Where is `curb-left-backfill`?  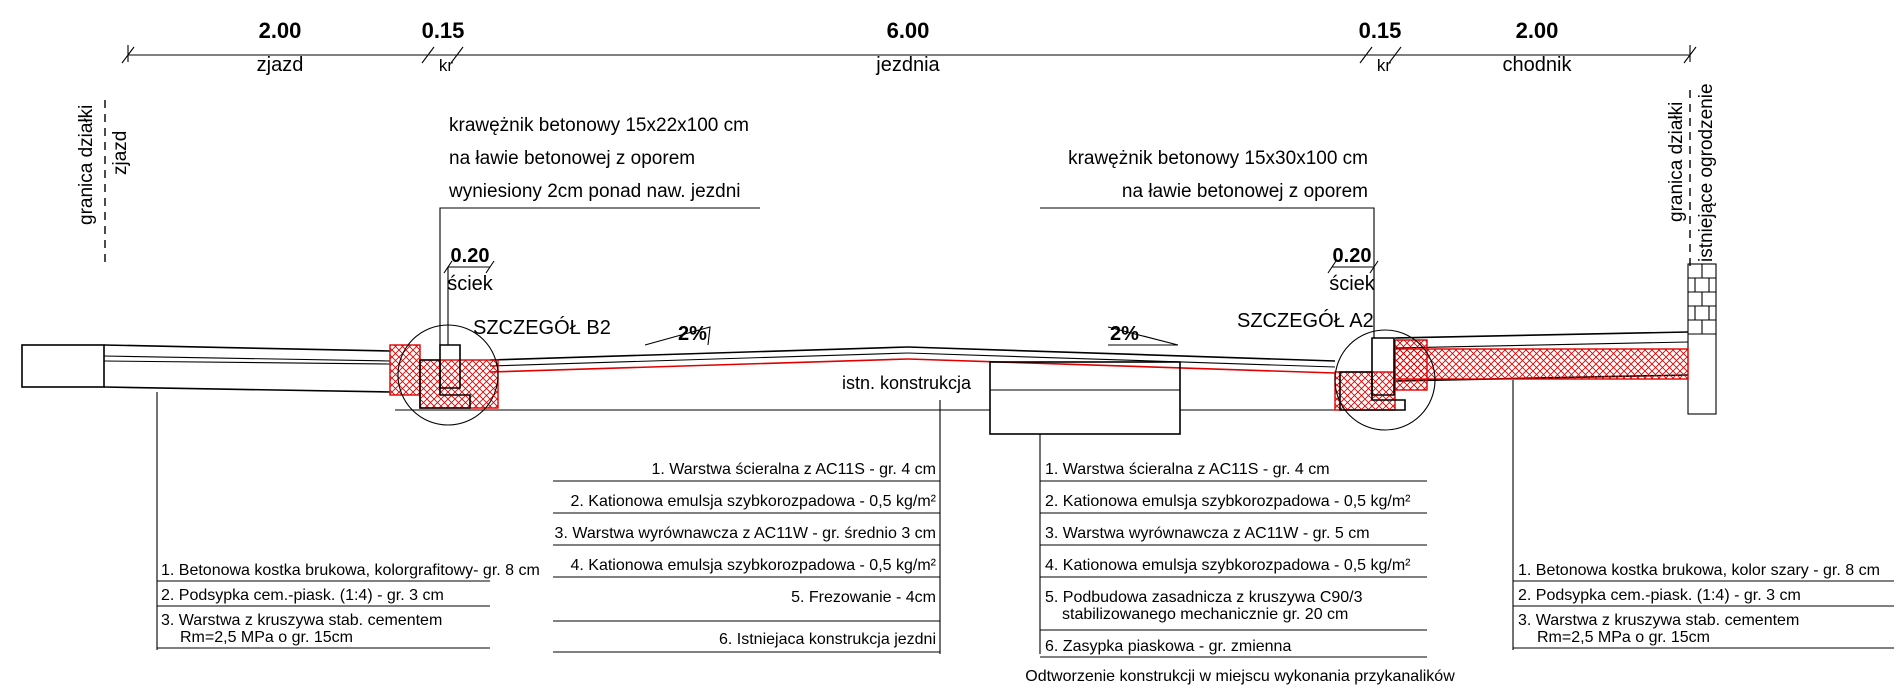 curb-left-backfill is located at coordinates (405, 370).